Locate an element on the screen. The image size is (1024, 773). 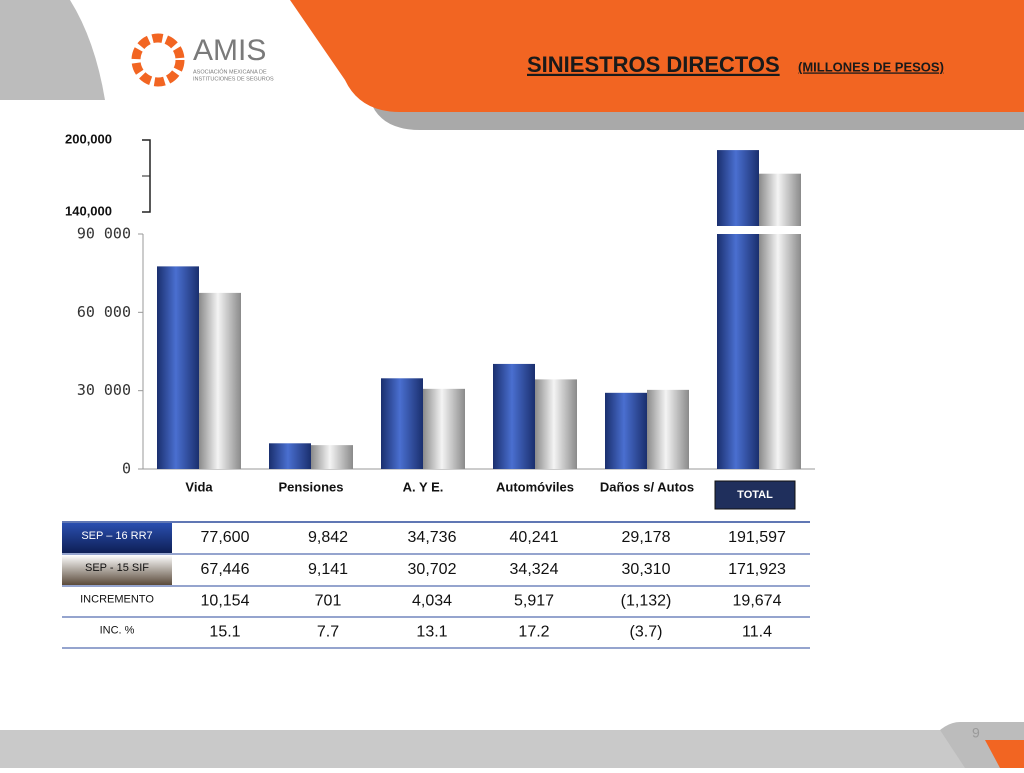
x-tick-label: A. Y E. is located at coordinates (423, 486).